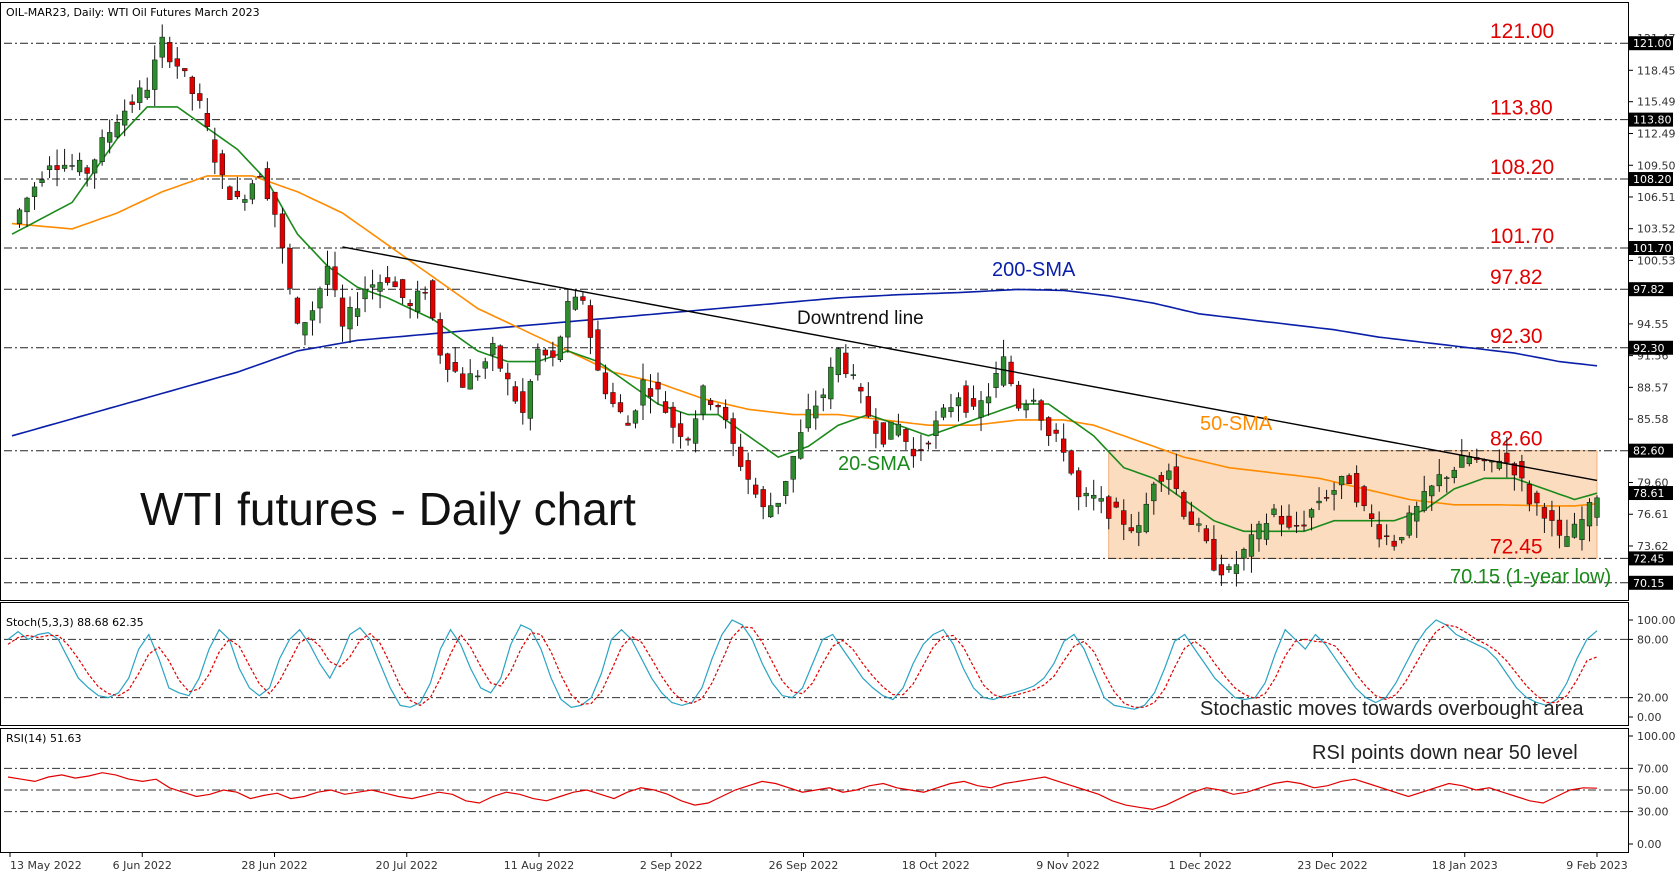  Describe the element at coordinates (860, 318) in the screenshot. I see `downtrend-label: Downtrend line` at that location.